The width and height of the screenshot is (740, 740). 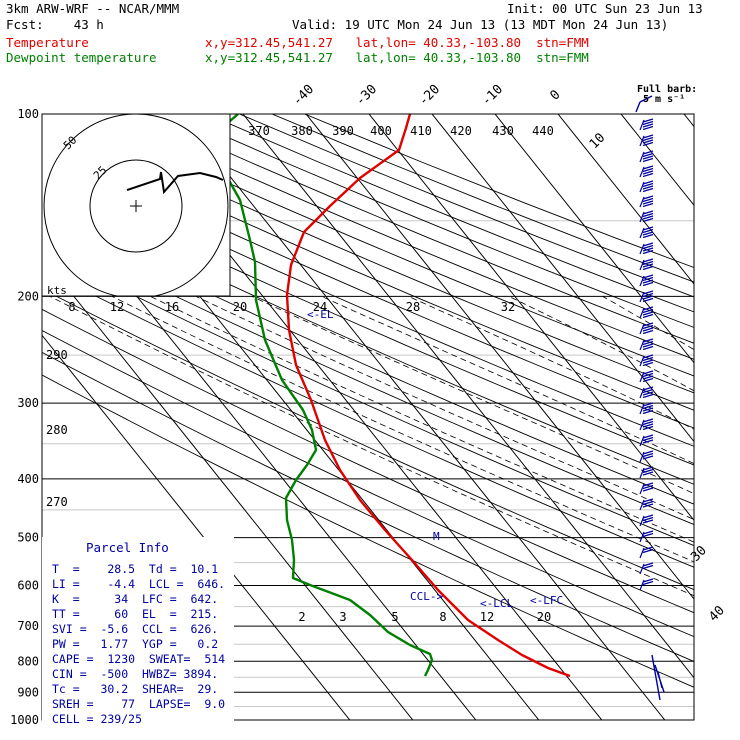 What do you see at coordinates (28, 114) in the screenshot?
I see `pressure-tick-label: 100` at bounding box center [28, 114].